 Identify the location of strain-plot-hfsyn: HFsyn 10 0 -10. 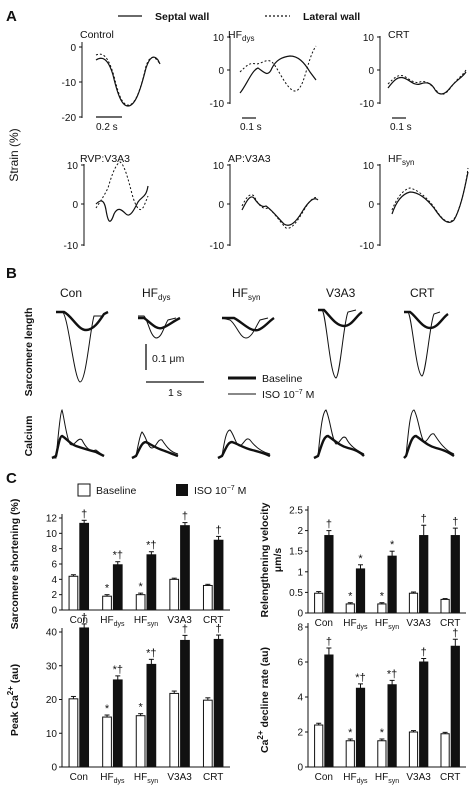
(414, 202).